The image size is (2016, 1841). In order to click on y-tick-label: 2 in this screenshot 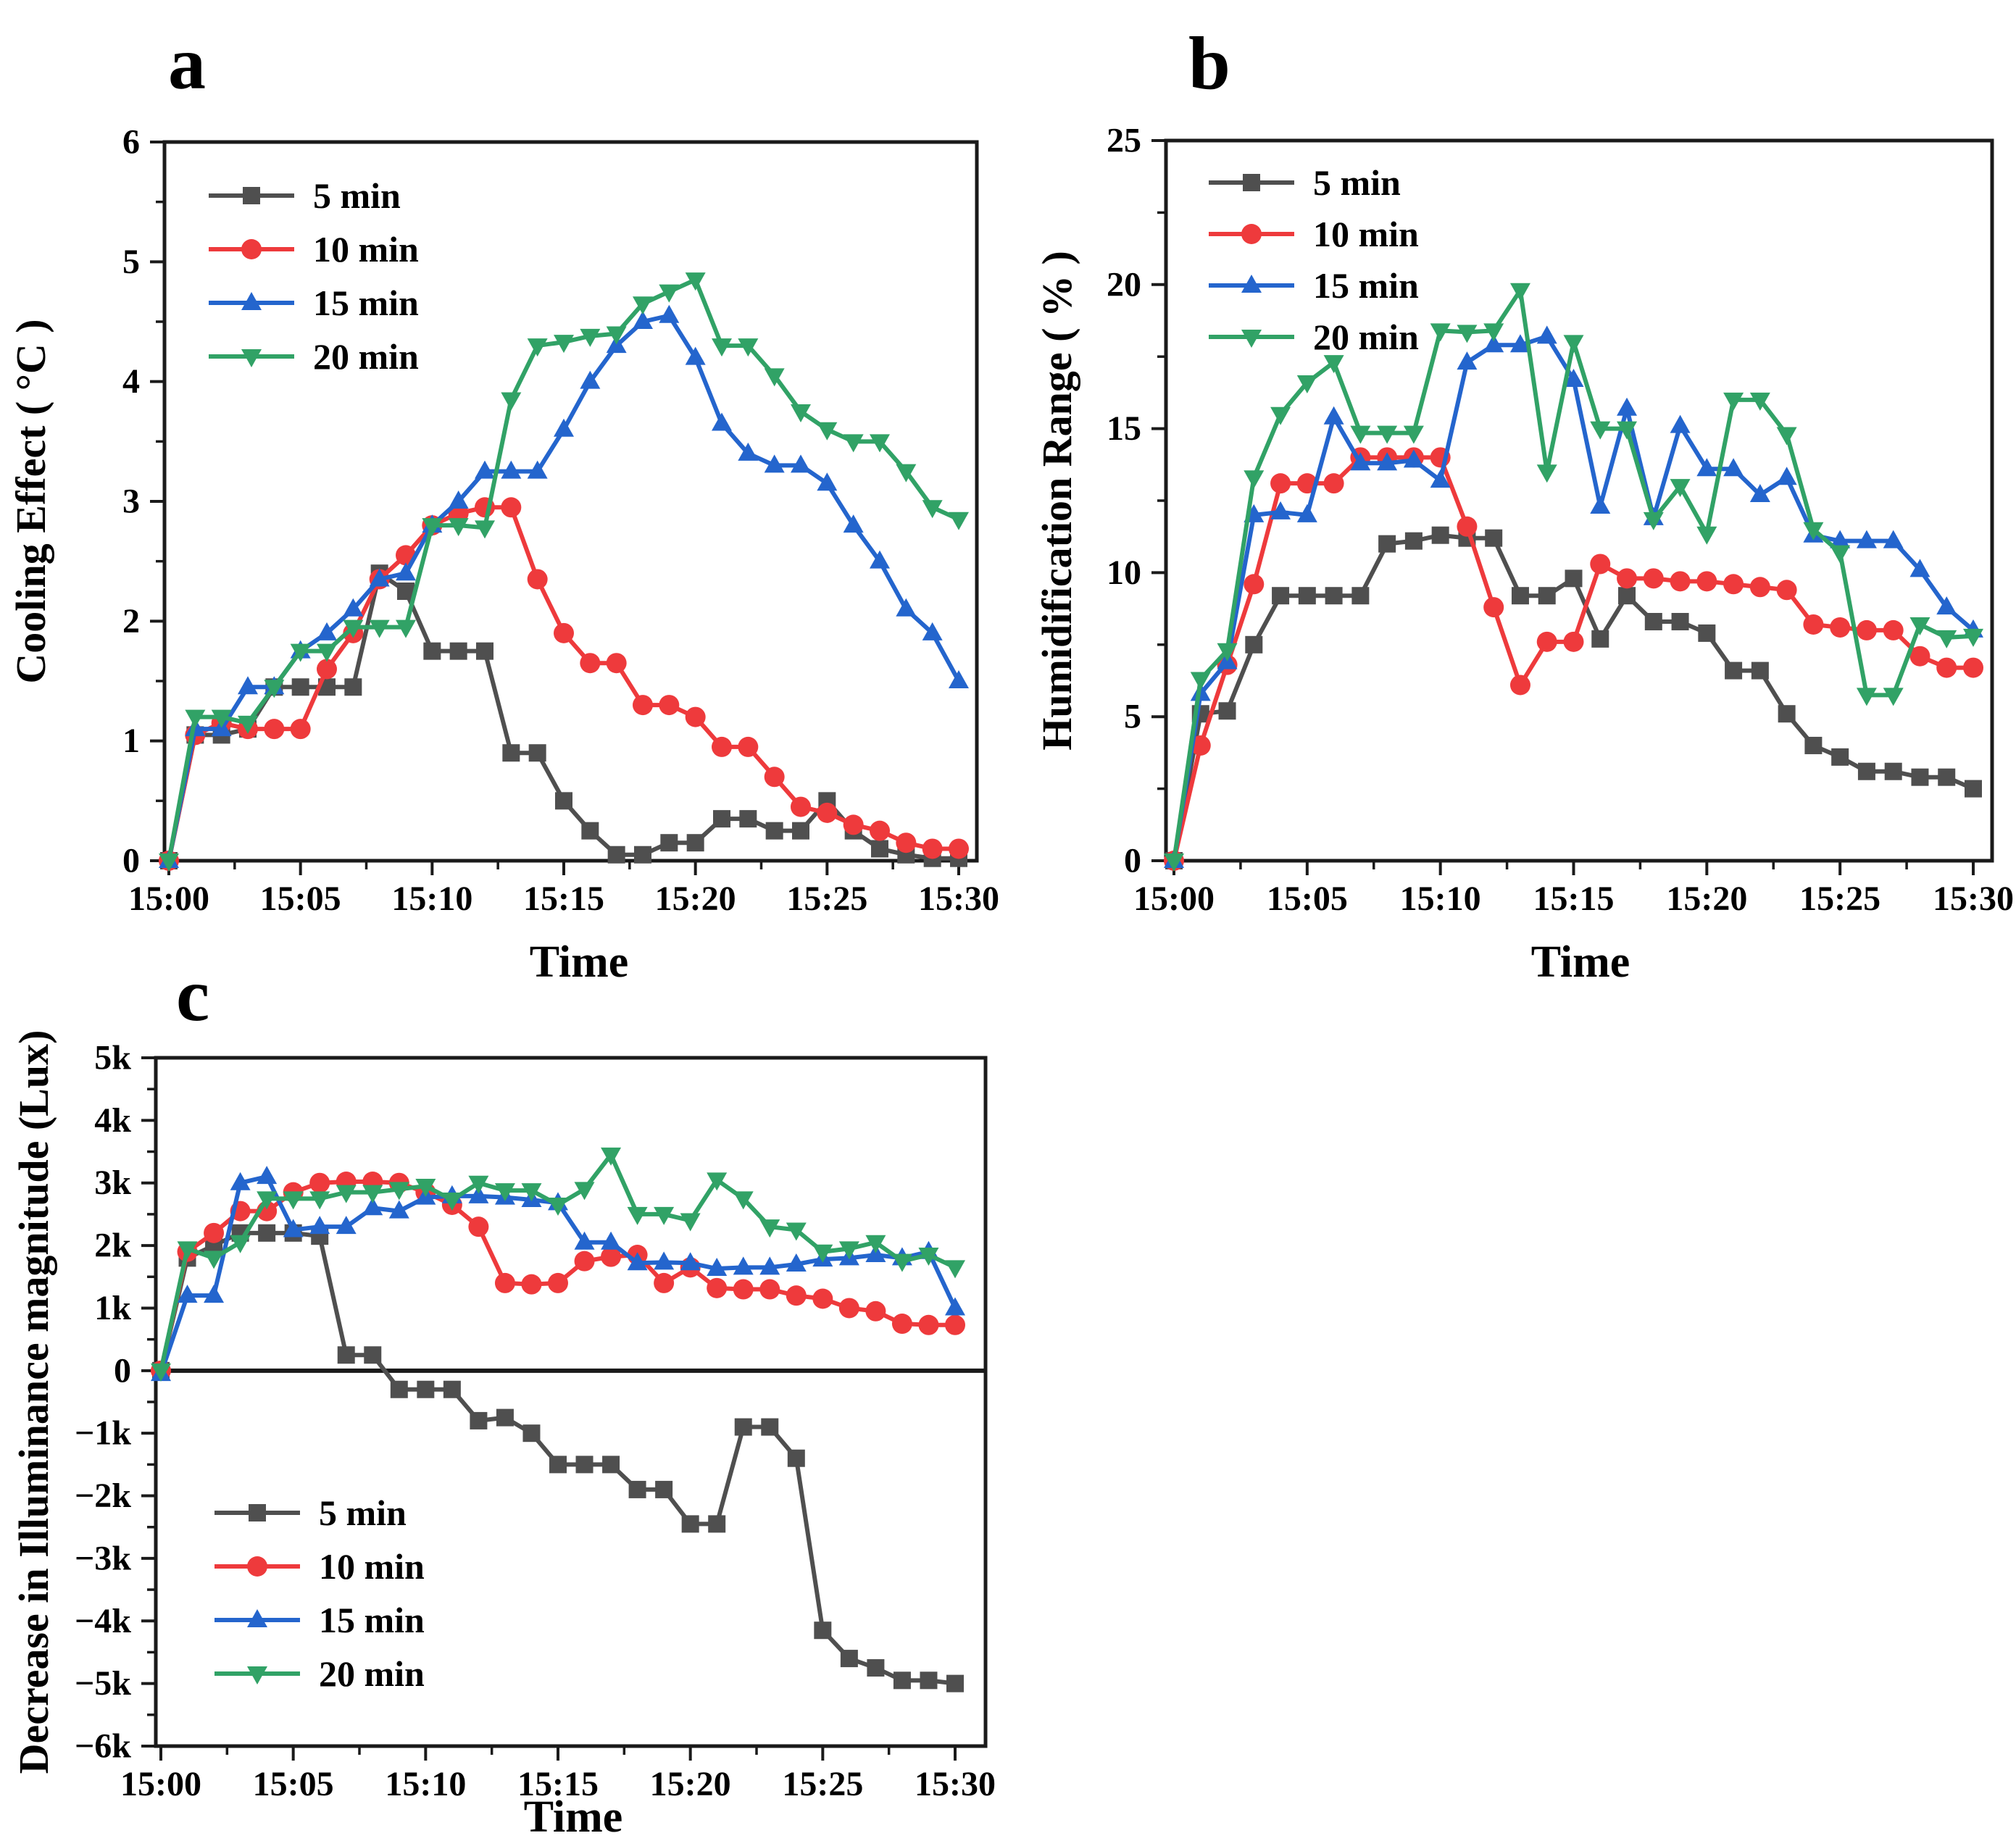, I will do `click(131, 621)`.